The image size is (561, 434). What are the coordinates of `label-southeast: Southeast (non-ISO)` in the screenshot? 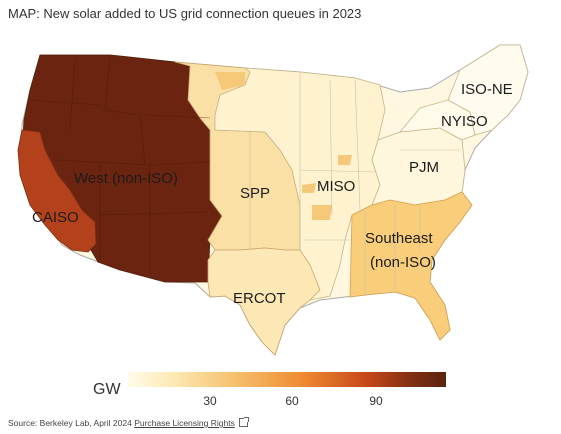 It's located at (401, 250).